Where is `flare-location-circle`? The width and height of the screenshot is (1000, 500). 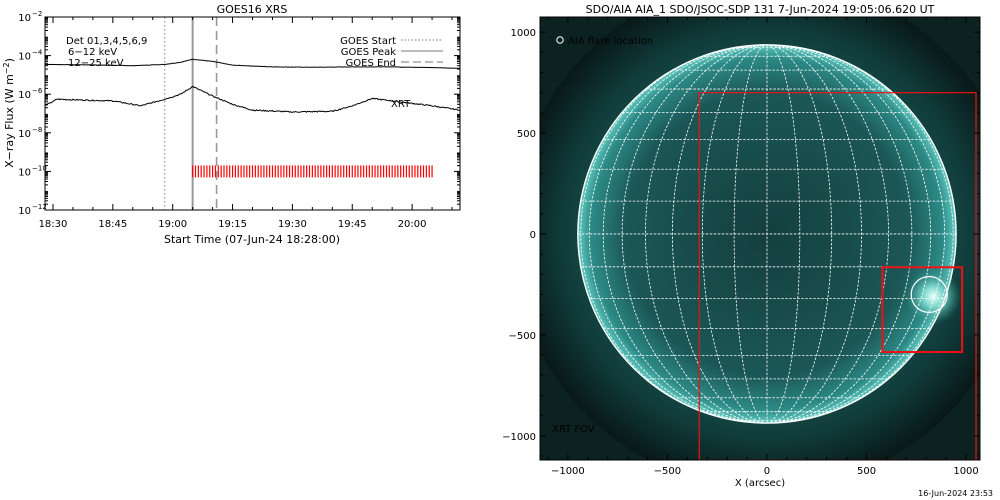
flare-location-circle is located at coordinates (929, 294).